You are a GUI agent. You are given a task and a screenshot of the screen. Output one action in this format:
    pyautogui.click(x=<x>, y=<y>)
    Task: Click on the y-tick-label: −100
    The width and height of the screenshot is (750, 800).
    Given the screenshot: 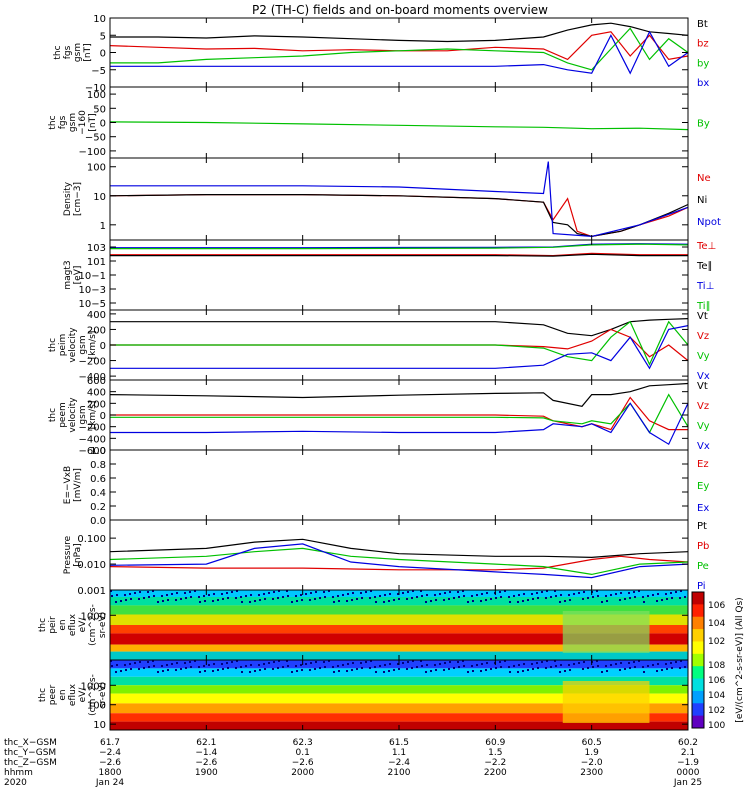 What is the action you would take?
    pyautogui.click(x=92, y=152)
    